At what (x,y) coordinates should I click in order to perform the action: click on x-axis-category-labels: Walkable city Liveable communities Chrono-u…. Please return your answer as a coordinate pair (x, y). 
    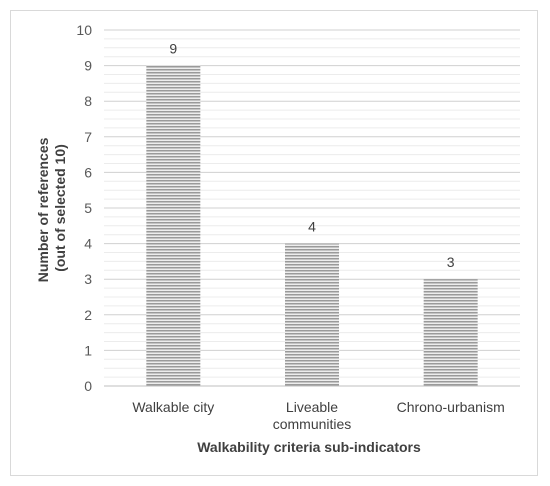
    Looking at the image, I should click on (318, 415).